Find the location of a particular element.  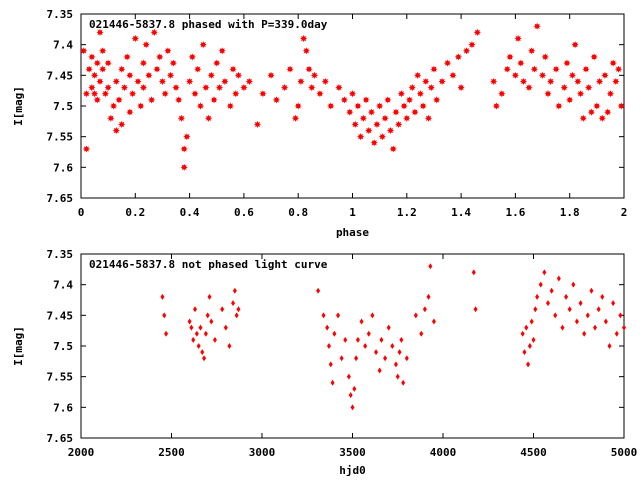

y-tick-label: 7.35 is located at coordinates (60, 254).